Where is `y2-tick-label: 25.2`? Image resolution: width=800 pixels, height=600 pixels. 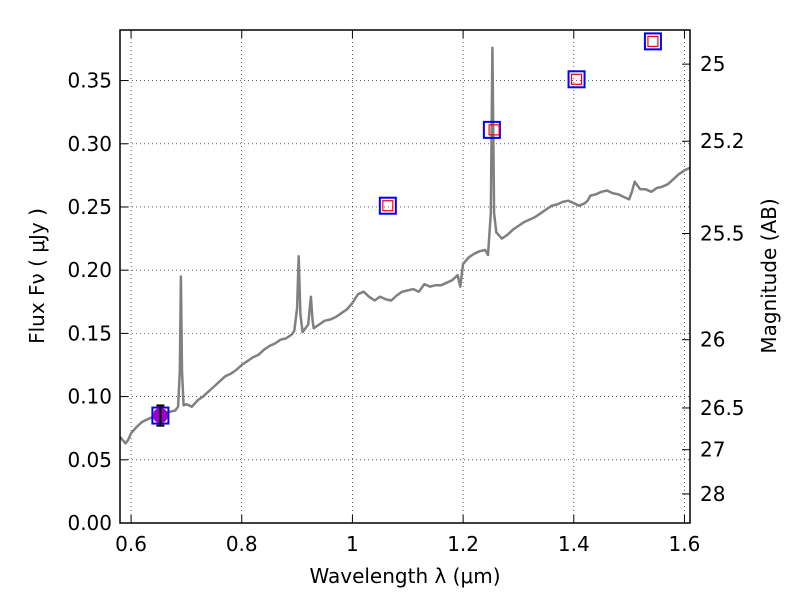 y2-tick-label: 25.2 is located at coordinates (722, 141).